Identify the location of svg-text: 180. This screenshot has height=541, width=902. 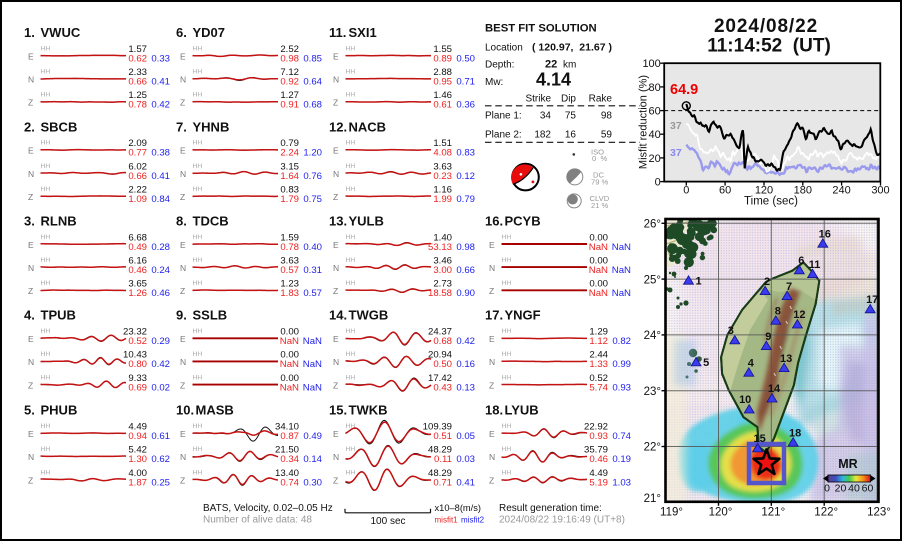
(803, 190).